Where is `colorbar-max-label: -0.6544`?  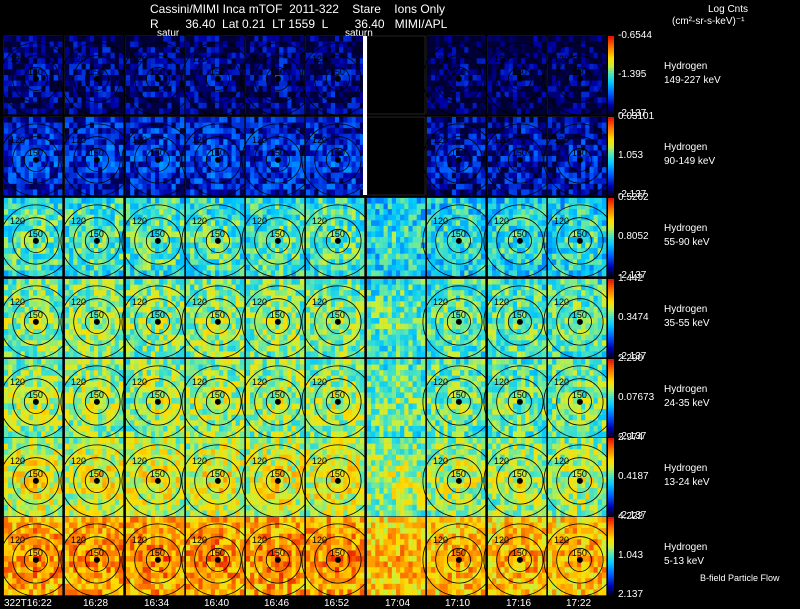
colorbar-max-label: -0.6544 is located at coordinates (635, 35).